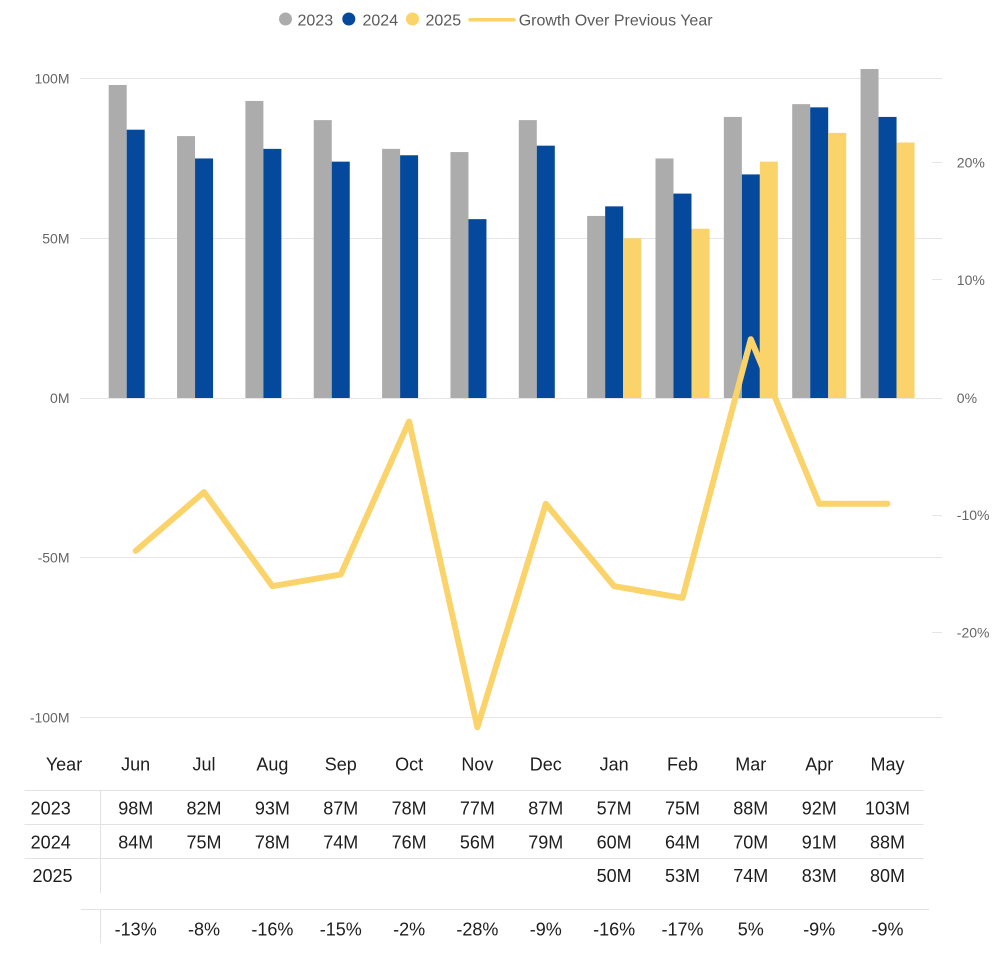  What do you see at coordinates (887, 809) in the screenshot?
I see `svg-text: 103M` at bounding box center [887, 809].